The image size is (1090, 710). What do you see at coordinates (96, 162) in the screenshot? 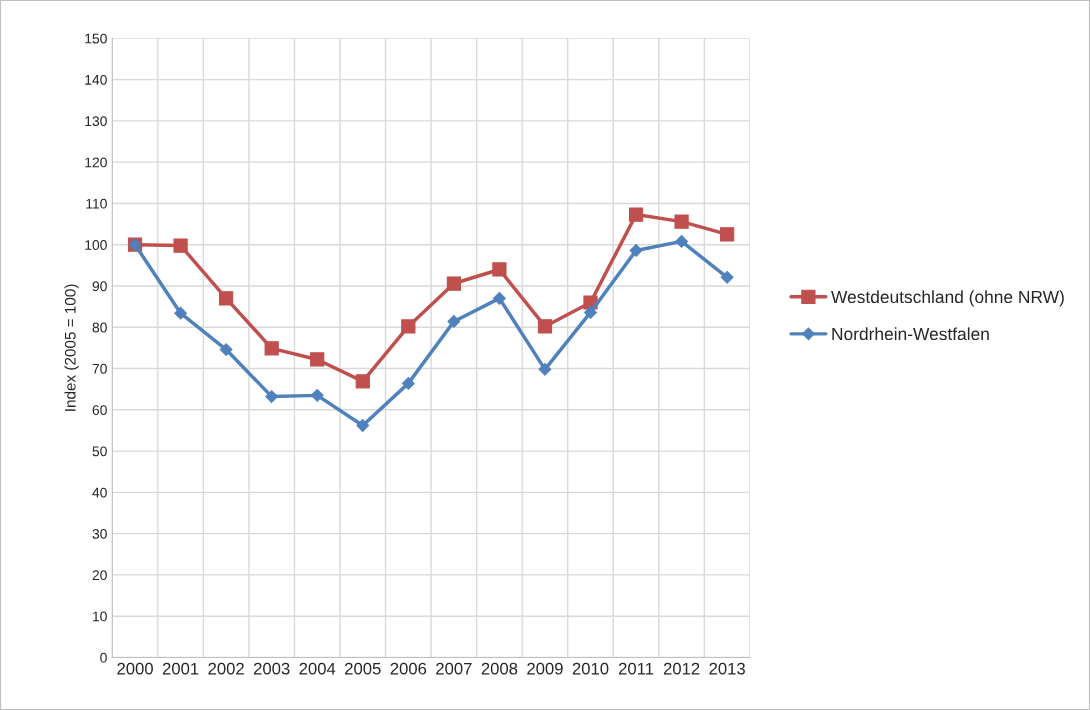
I see `y-tick-label: 120` at bounding box center [96, 162].